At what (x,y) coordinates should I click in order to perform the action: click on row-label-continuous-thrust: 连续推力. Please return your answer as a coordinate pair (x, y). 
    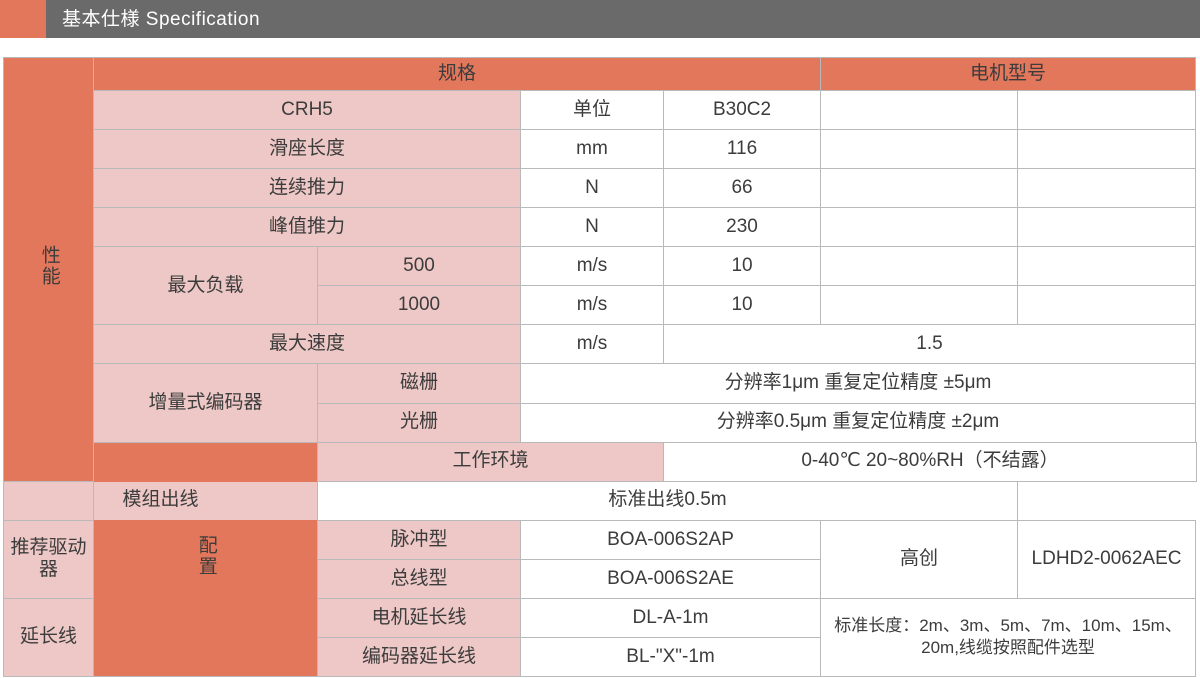
    Looking at the image, I should click on (307, 188).